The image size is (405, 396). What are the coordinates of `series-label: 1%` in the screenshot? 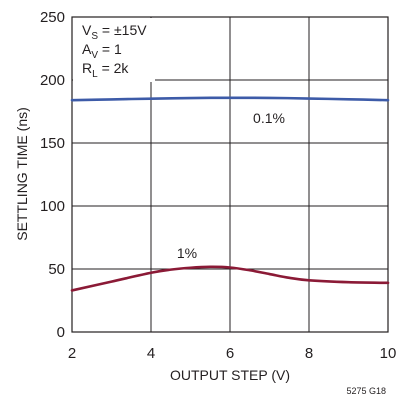 It's located at (187, 253).